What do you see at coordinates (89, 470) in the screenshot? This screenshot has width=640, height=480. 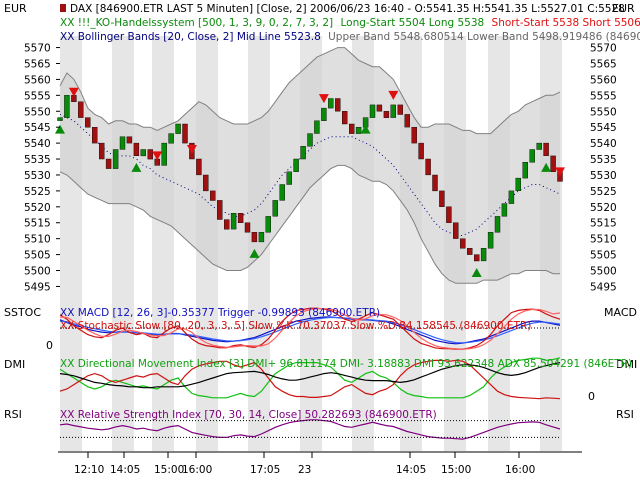 I see `time-tick-label: 12:10` at bounding box center [89, 470].